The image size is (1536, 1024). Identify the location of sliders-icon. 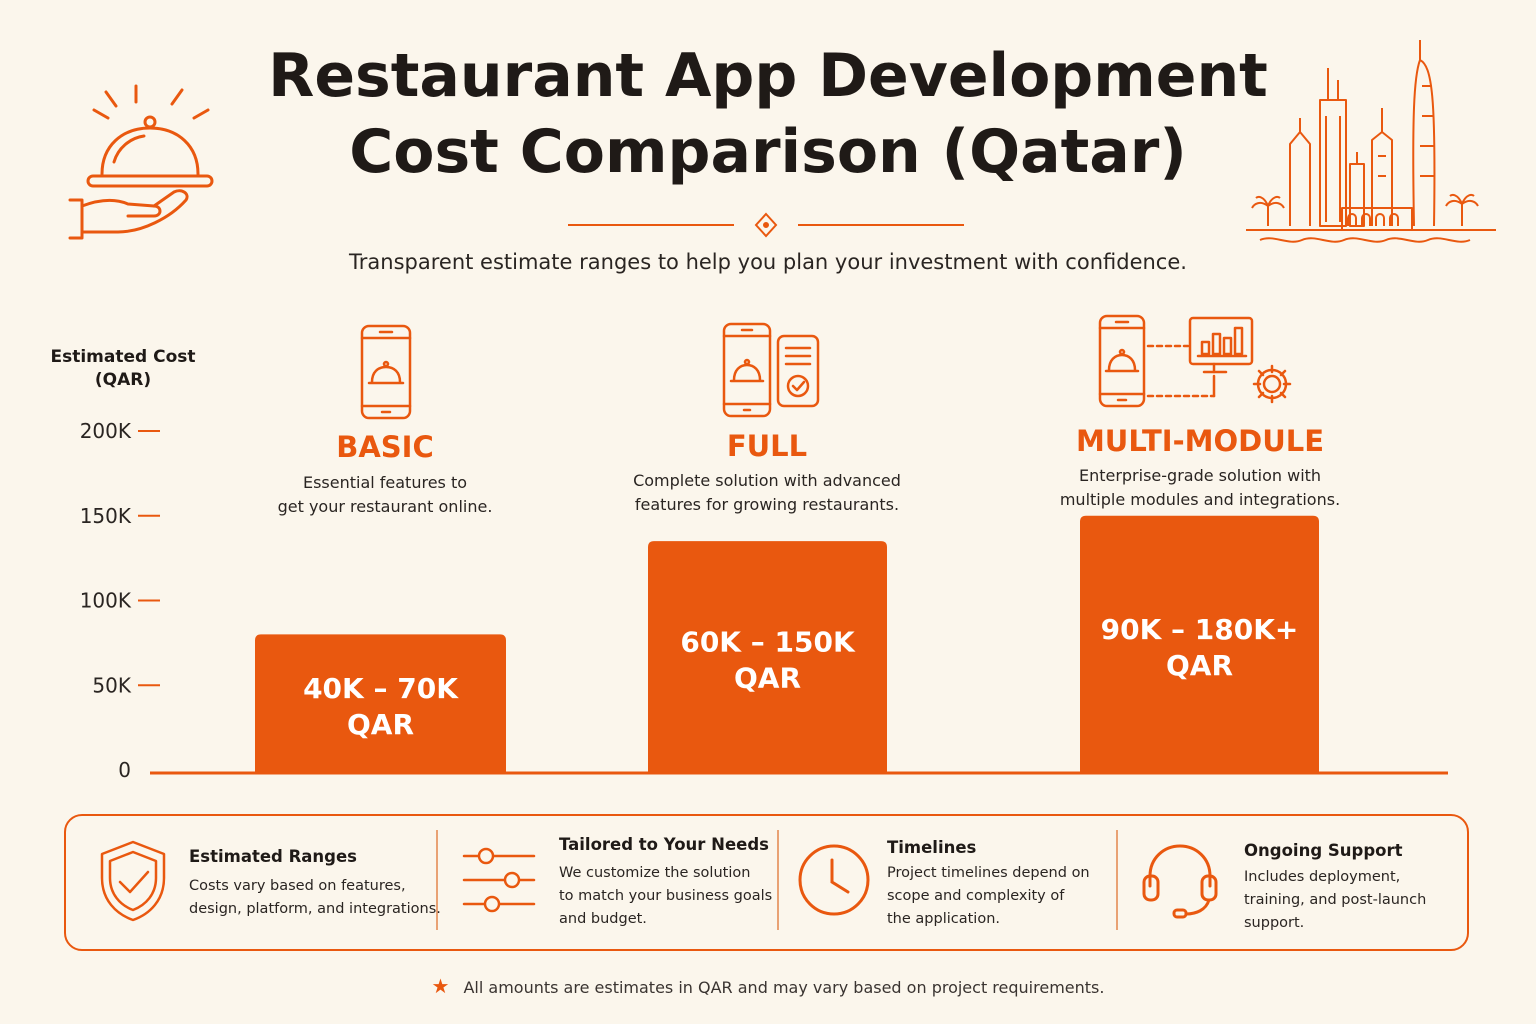
(499, 880).